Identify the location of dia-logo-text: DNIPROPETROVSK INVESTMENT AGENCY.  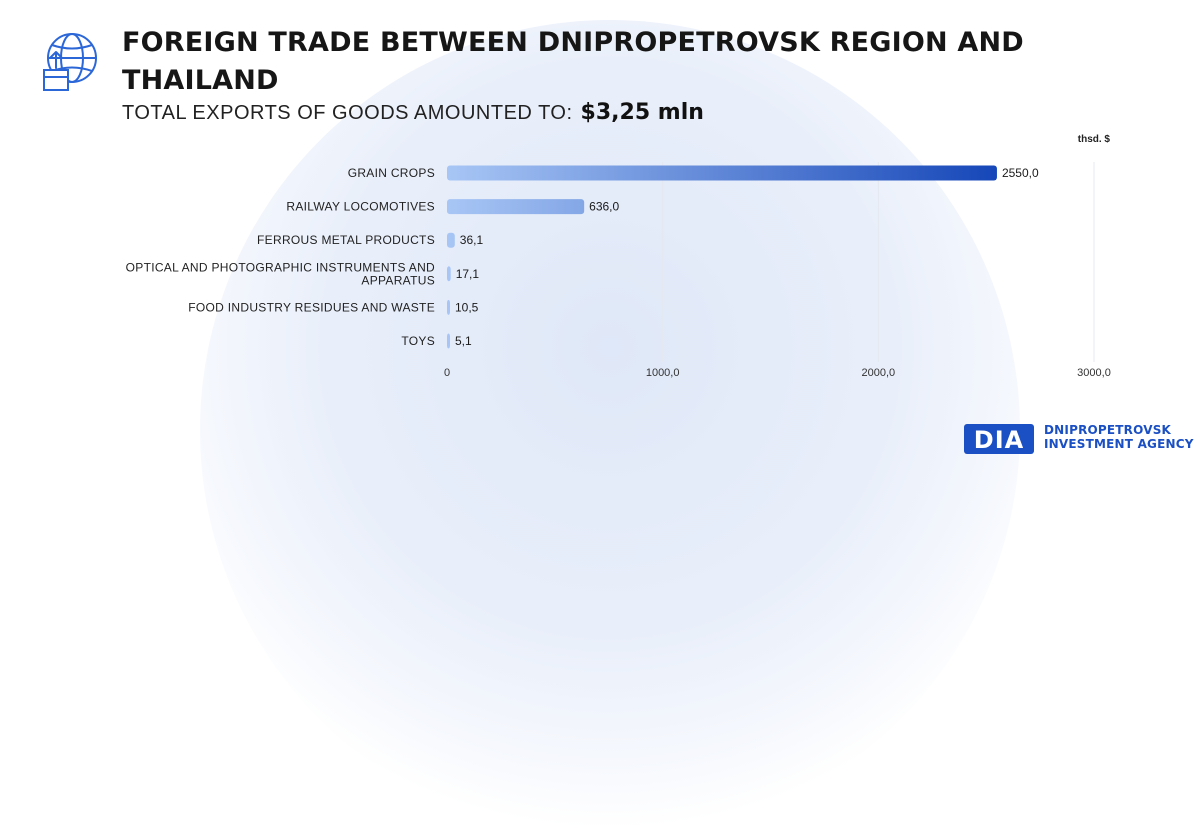
(1119, 437).